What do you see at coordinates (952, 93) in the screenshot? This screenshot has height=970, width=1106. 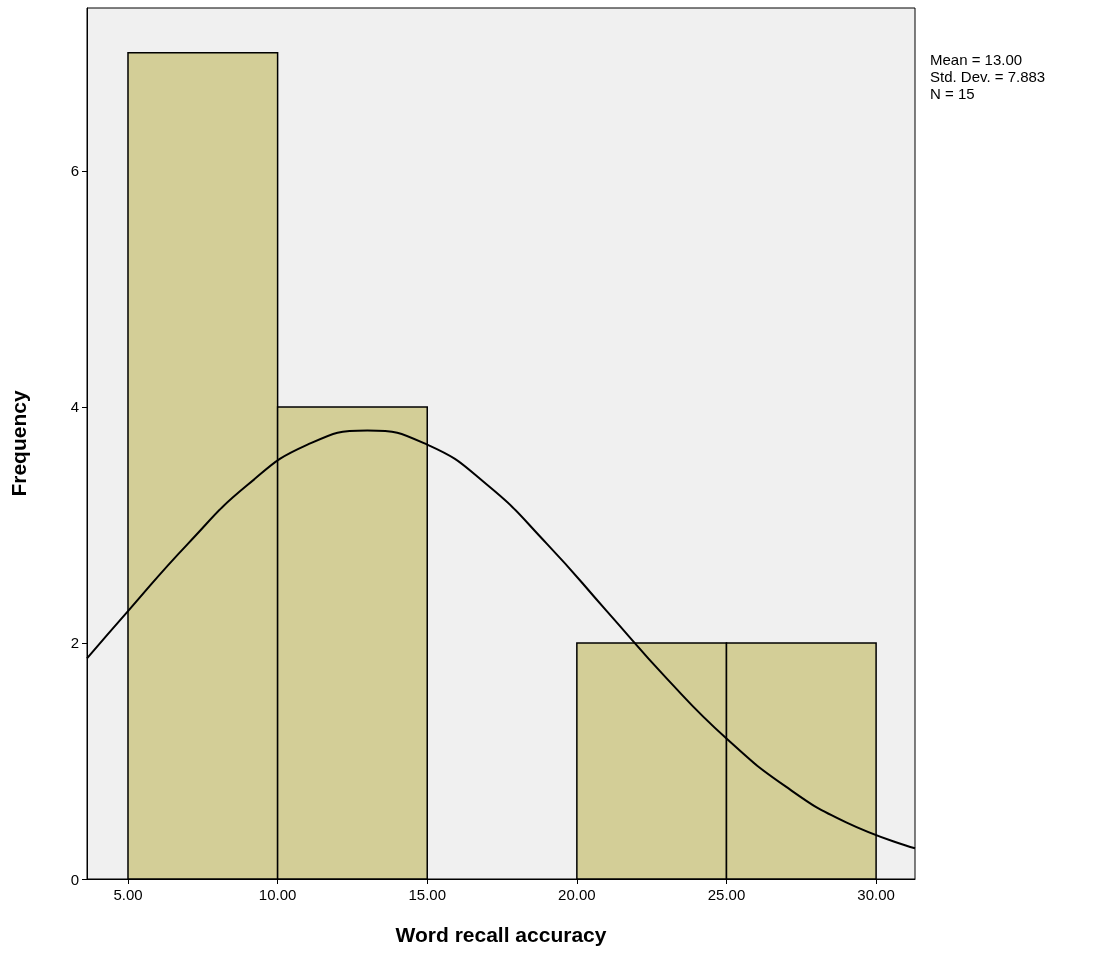 I see `text: N = 15` at bounding box center [952, 93].